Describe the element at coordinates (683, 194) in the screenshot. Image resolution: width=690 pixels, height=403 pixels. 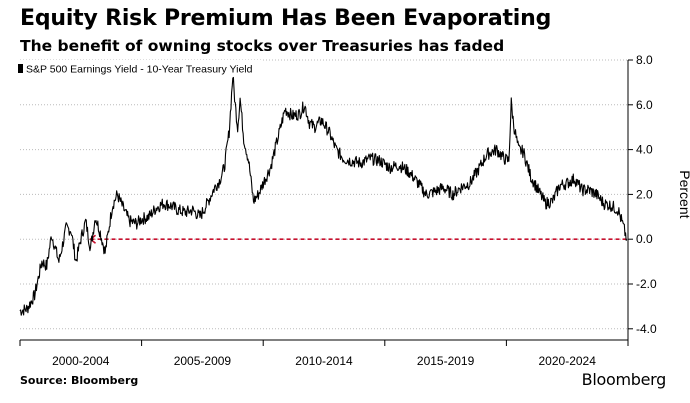
I see `y-axis-label: Percent` at that location.